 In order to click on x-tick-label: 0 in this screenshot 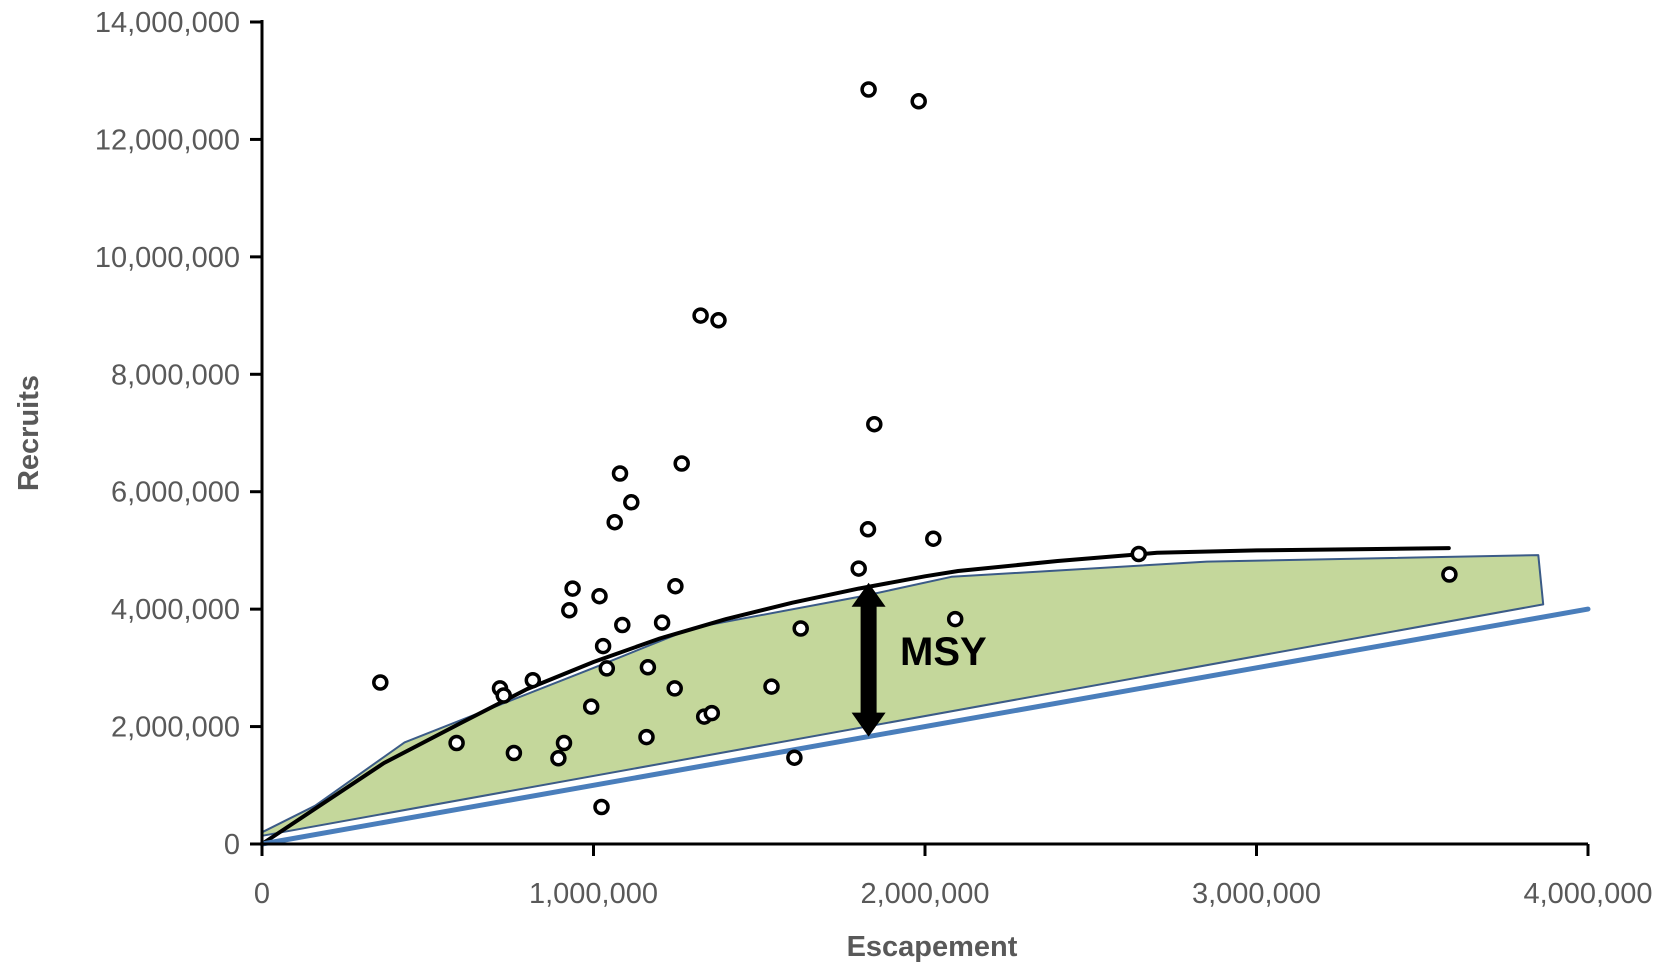, I will do `click(262, 894)`.